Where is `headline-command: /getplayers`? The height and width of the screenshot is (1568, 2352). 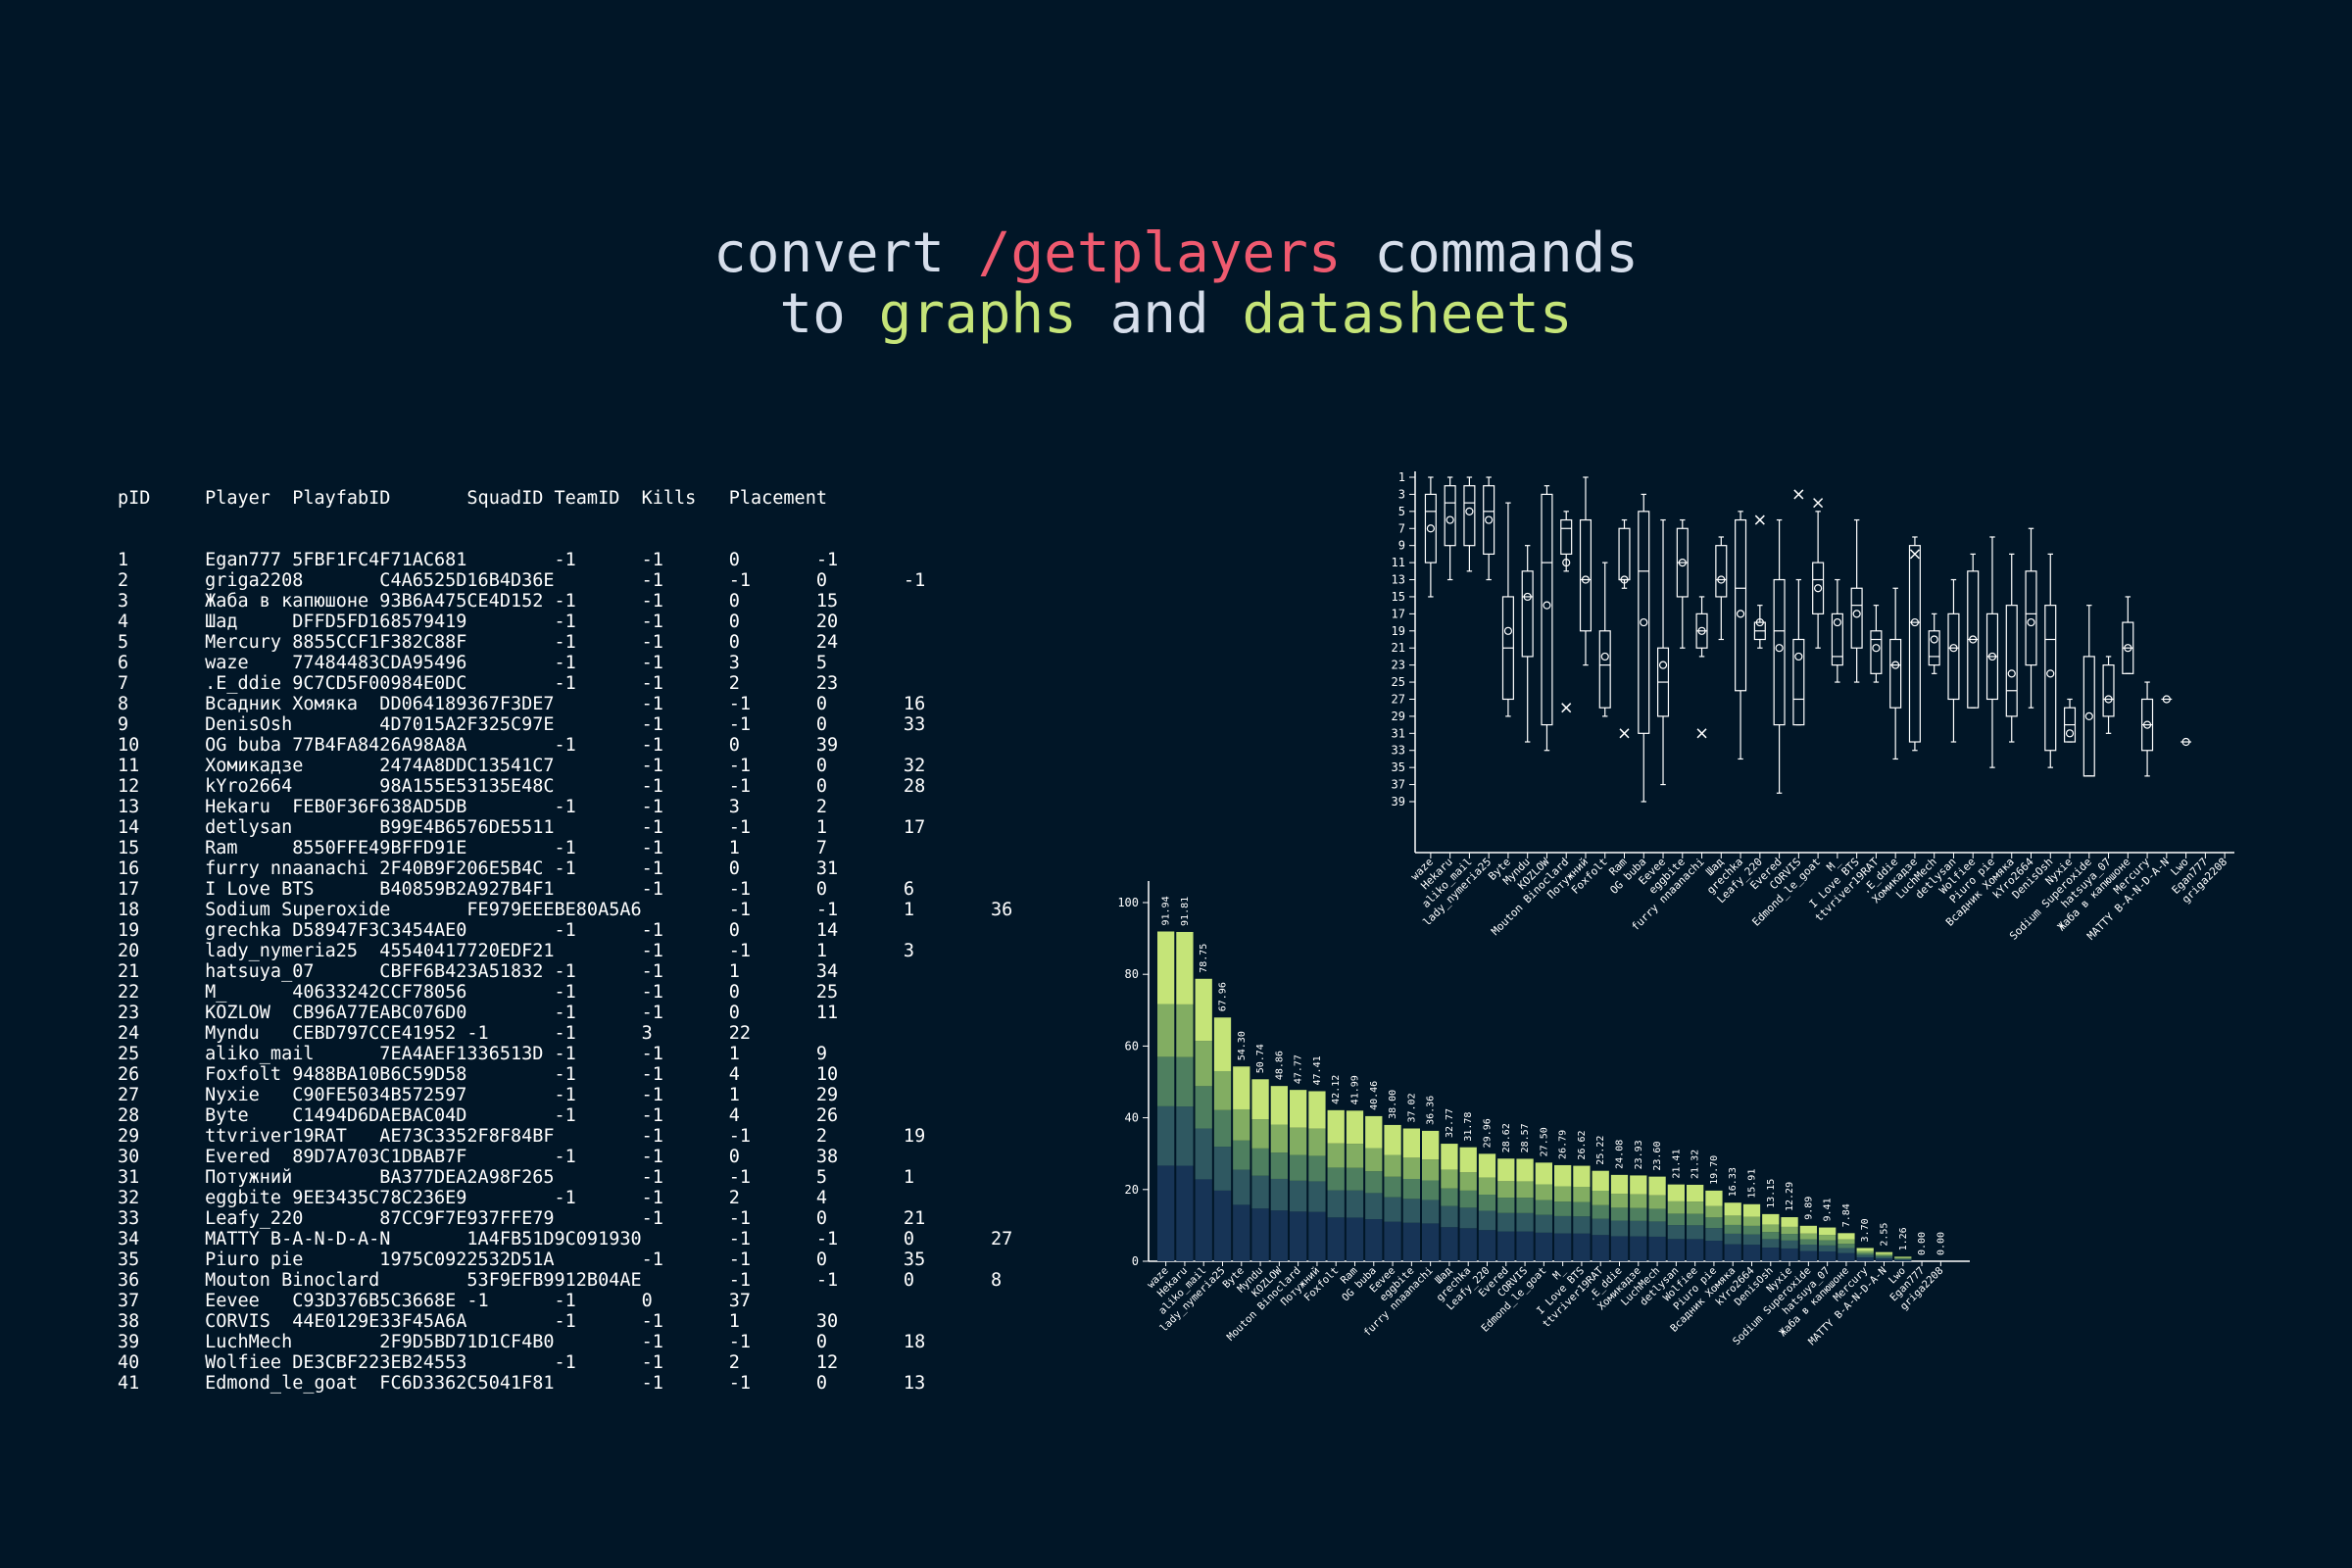 headline-command: /getplayers is located at coordinates (1159, 253).